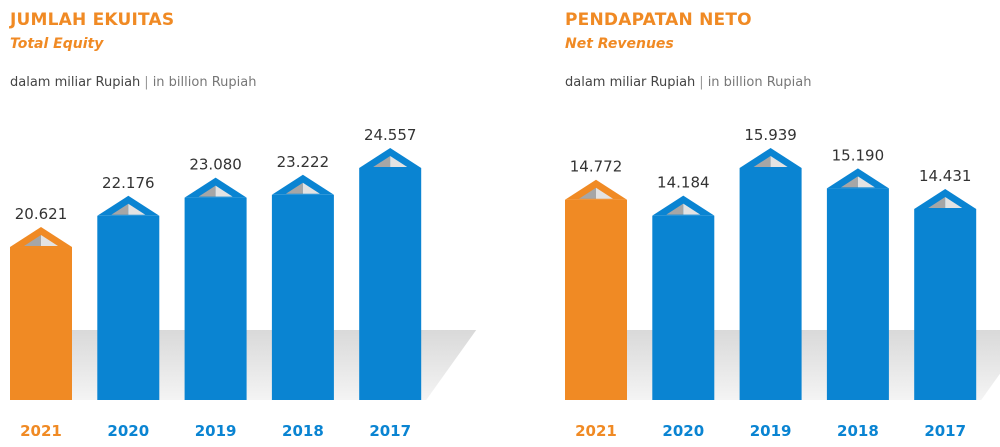 This screenshot has height=447, width=1000. What do you see at coordinates (41, 214) in the screenshot?
I see `equity-value-label: 20.621` at bounding box center [41, 214].